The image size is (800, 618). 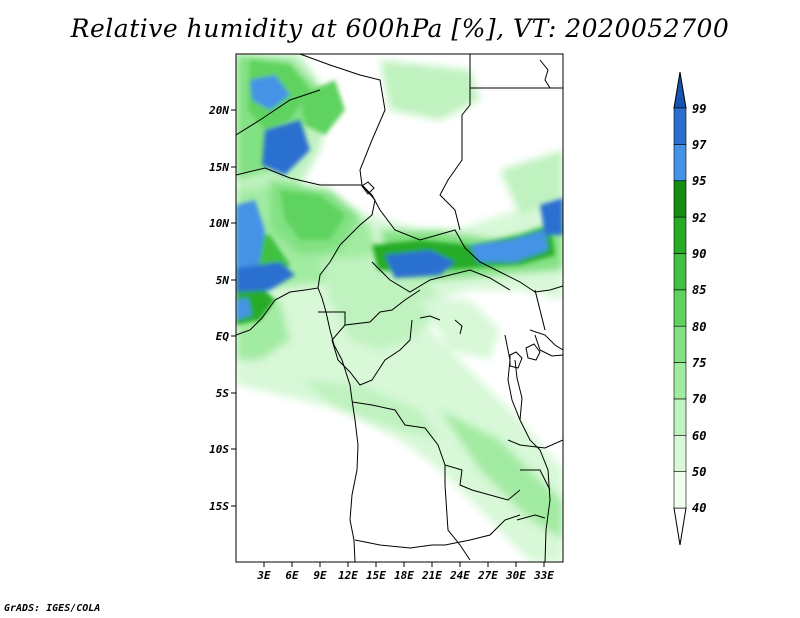 What do you see at coordinates (459, 575) in the screenshot?
I see `lon-tick-label: 24E` at bounding box center [459, 575].